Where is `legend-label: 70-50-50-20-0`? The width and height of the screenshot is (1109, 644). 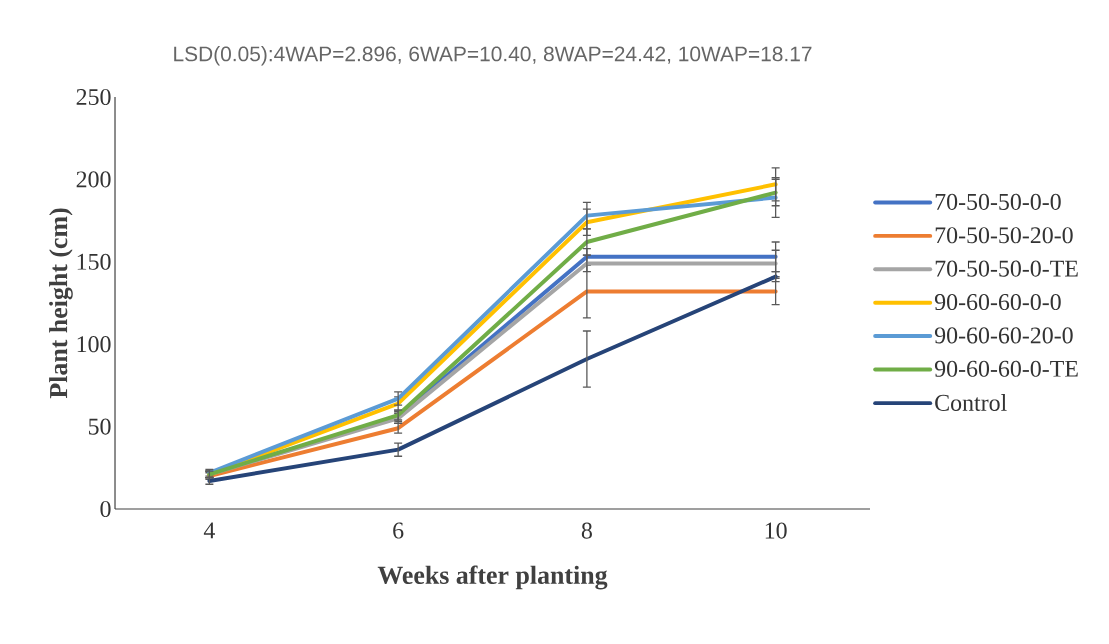
legend-label: 70-50-50-20-0 is located at coordinates (1004, 235).